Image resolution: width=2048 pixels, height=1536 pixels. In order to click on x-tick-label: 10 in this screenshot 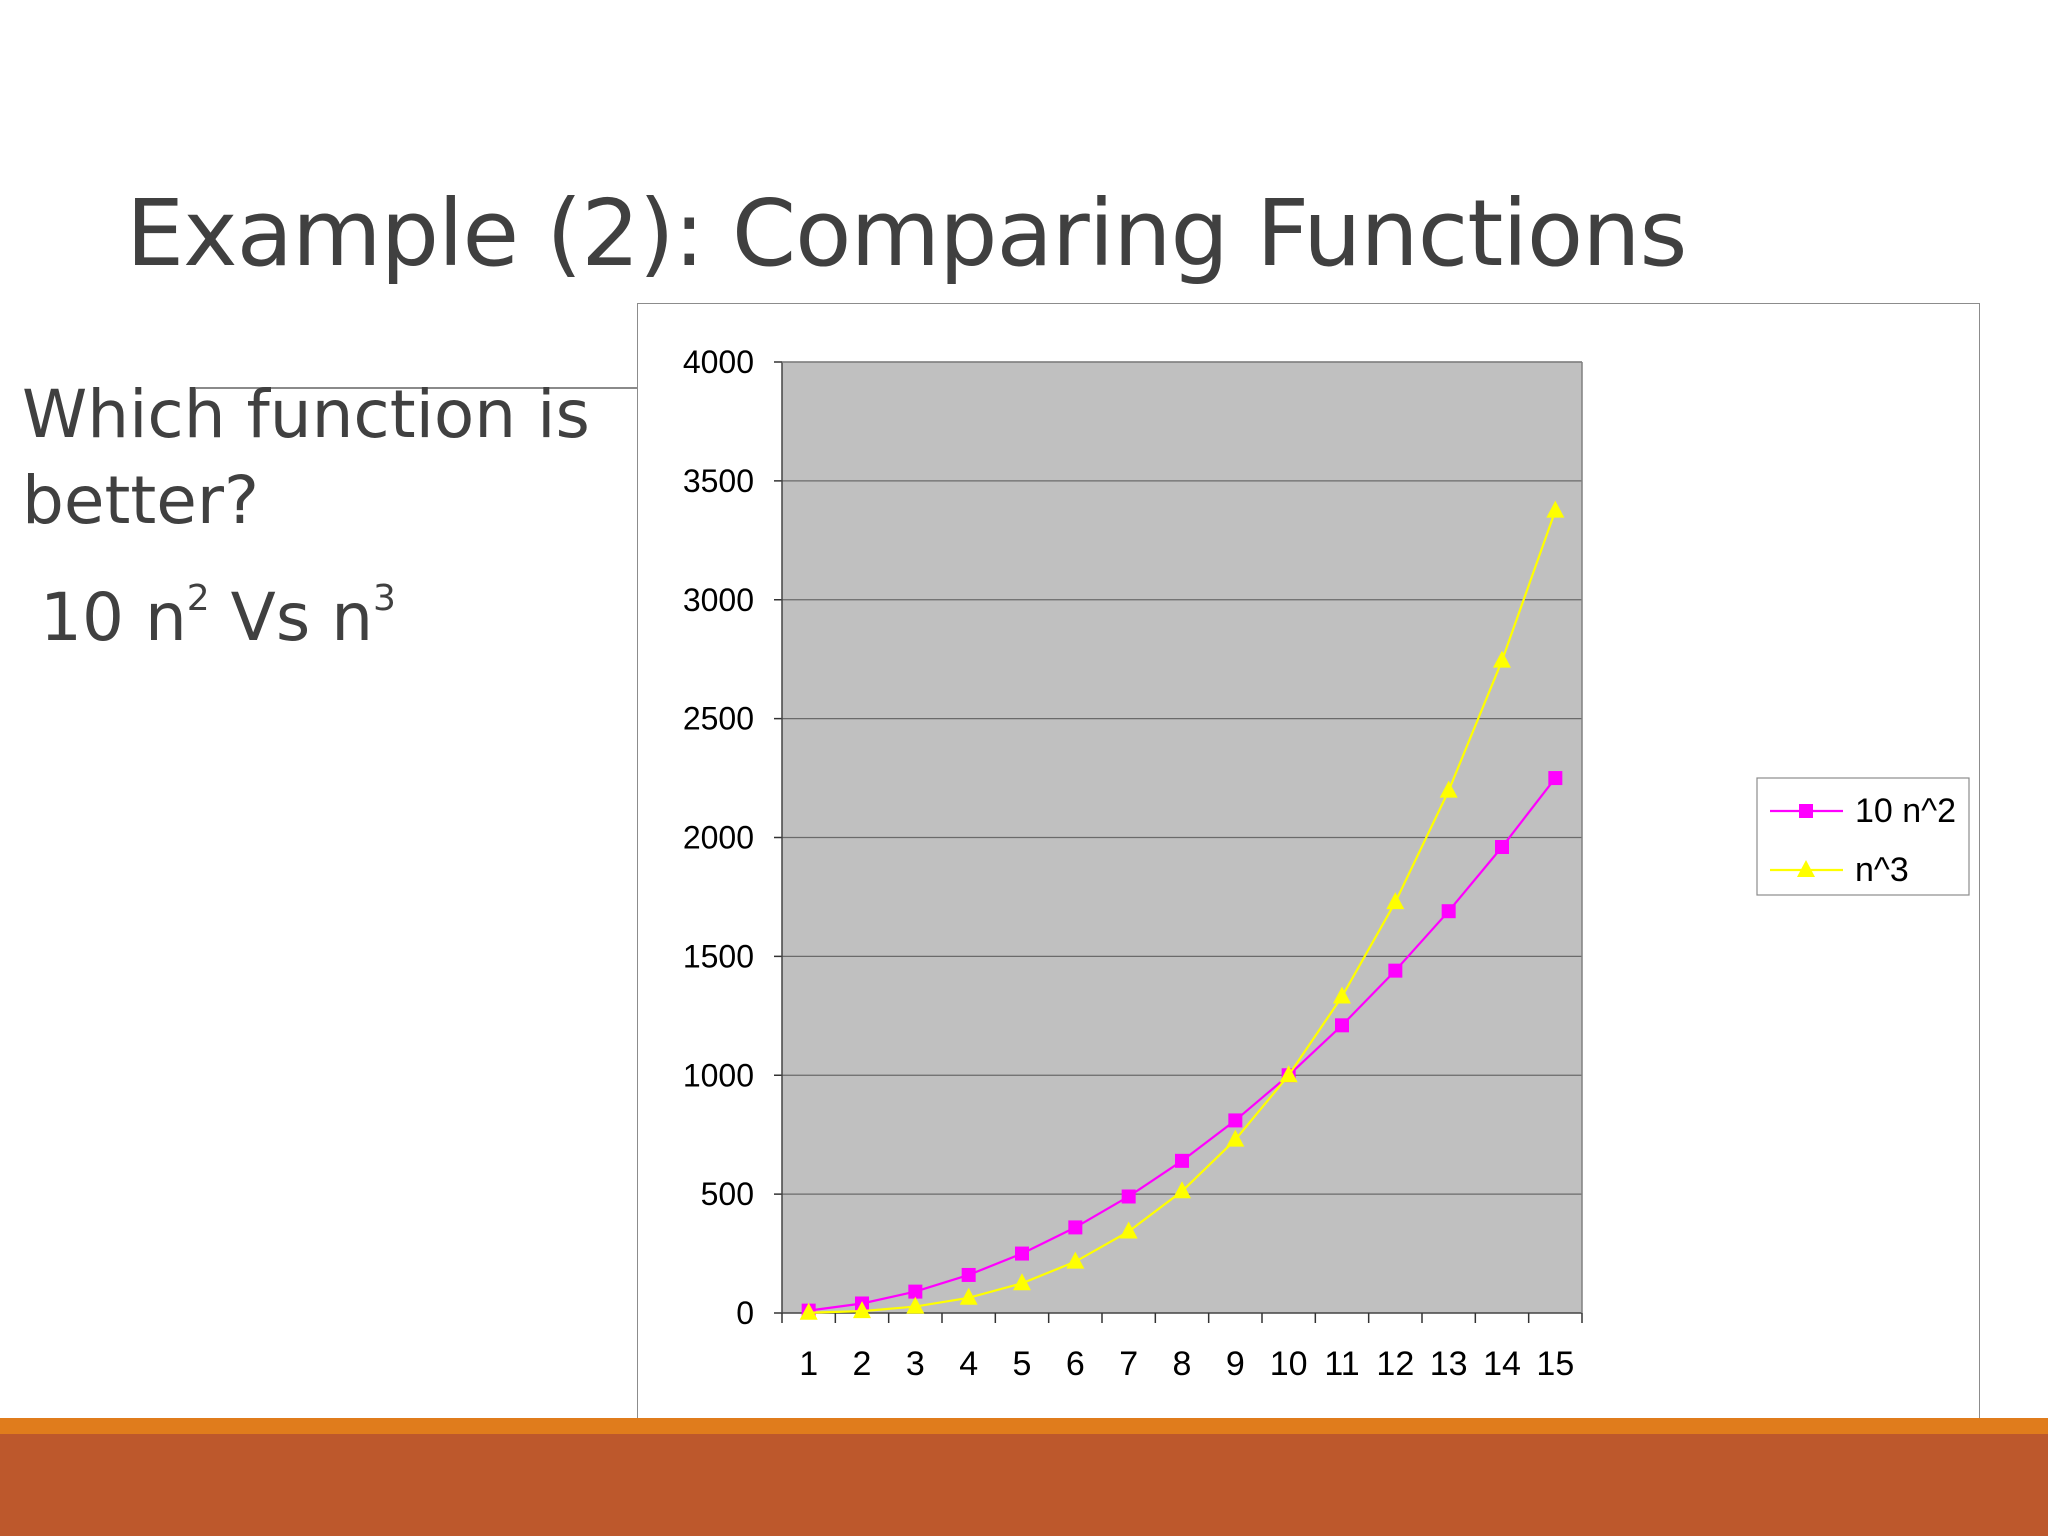, I will do `click(1289, 1364)`.